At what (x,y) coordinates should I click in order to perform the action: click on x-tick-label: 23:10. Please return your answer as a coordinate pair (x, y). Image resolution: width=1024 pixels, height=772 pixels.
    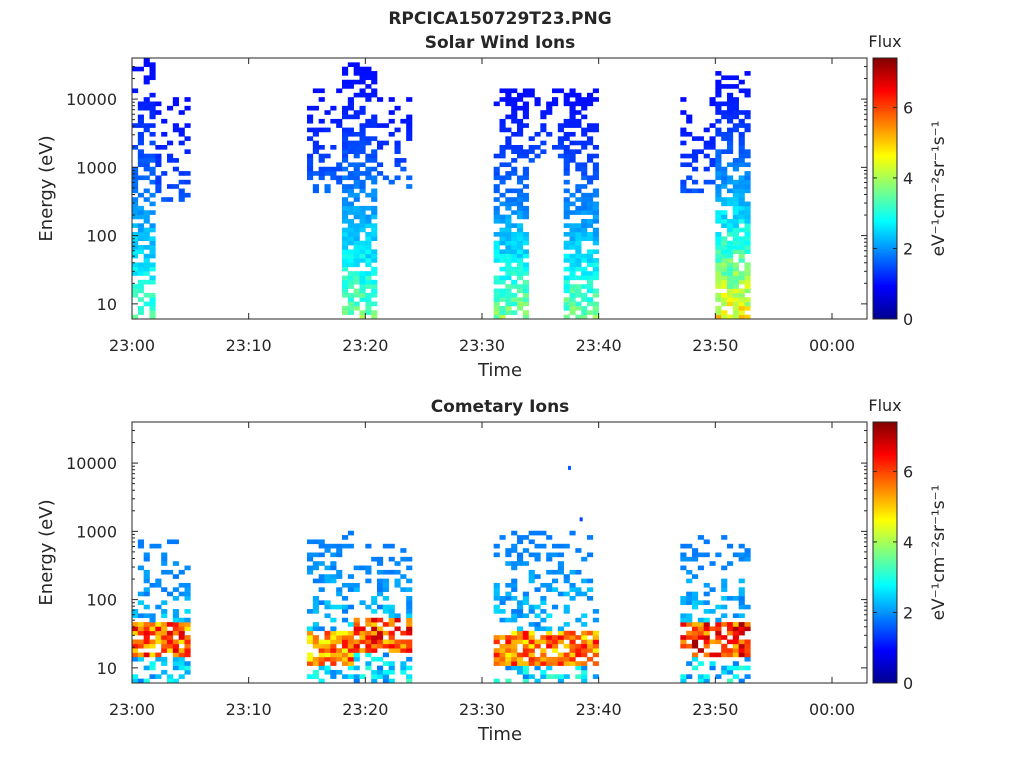
    Looking at the image, I should click on (249, 709).